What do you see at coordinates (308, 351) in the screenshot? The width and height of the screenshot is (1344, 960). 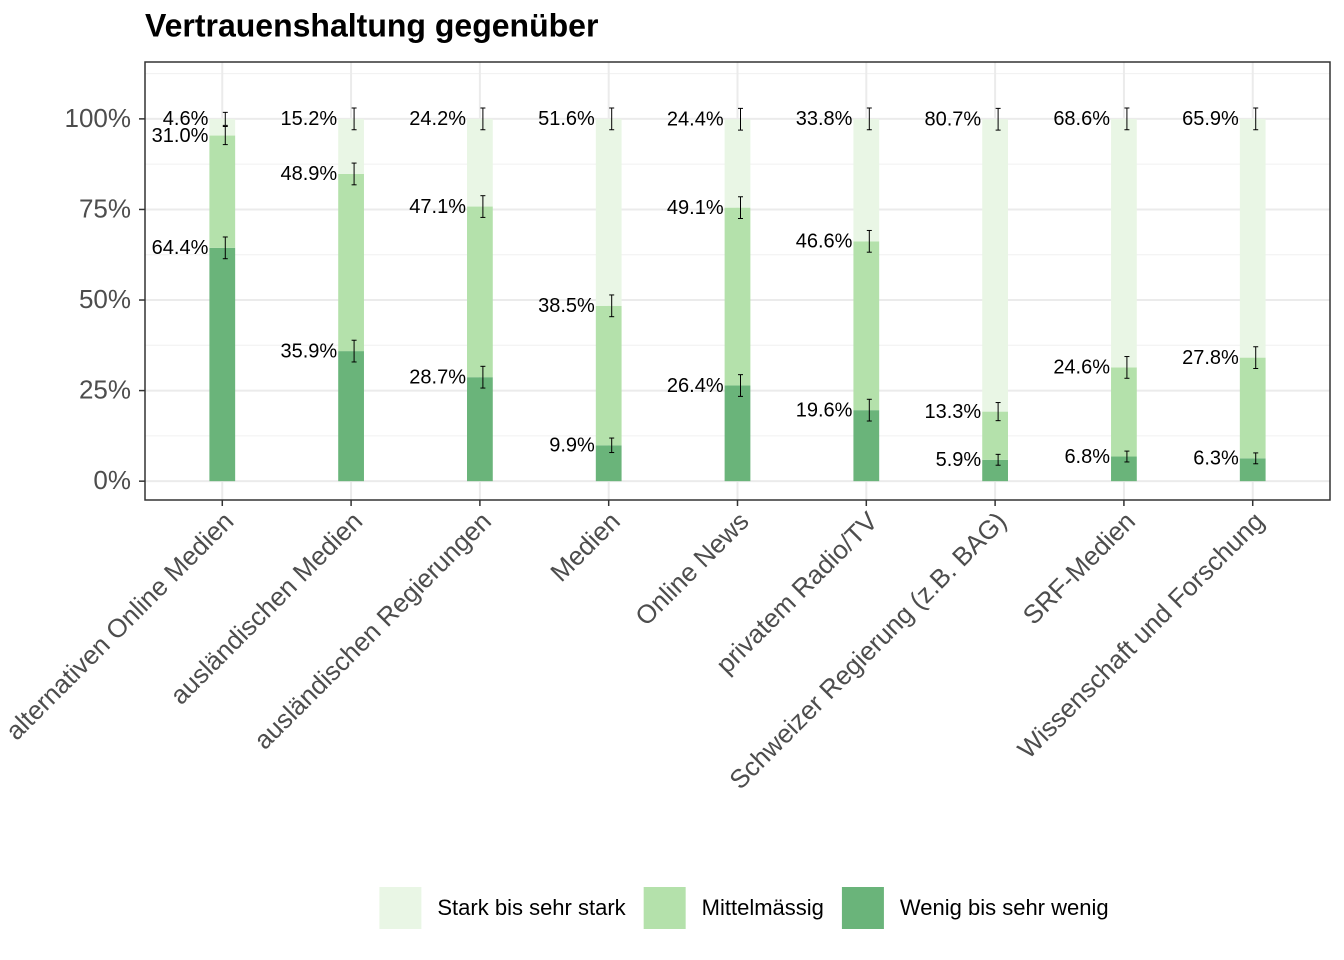 I see `data-label: 35.9%` at bounding box center [308, 351].